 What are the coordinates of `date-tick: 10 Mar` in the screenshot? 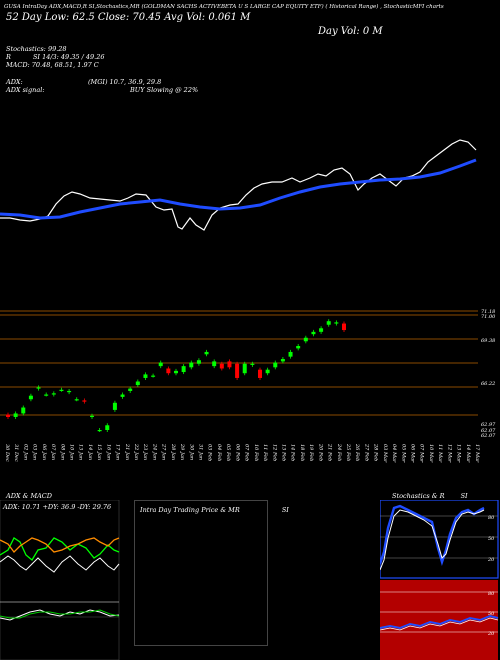 It's located at (431, 453).